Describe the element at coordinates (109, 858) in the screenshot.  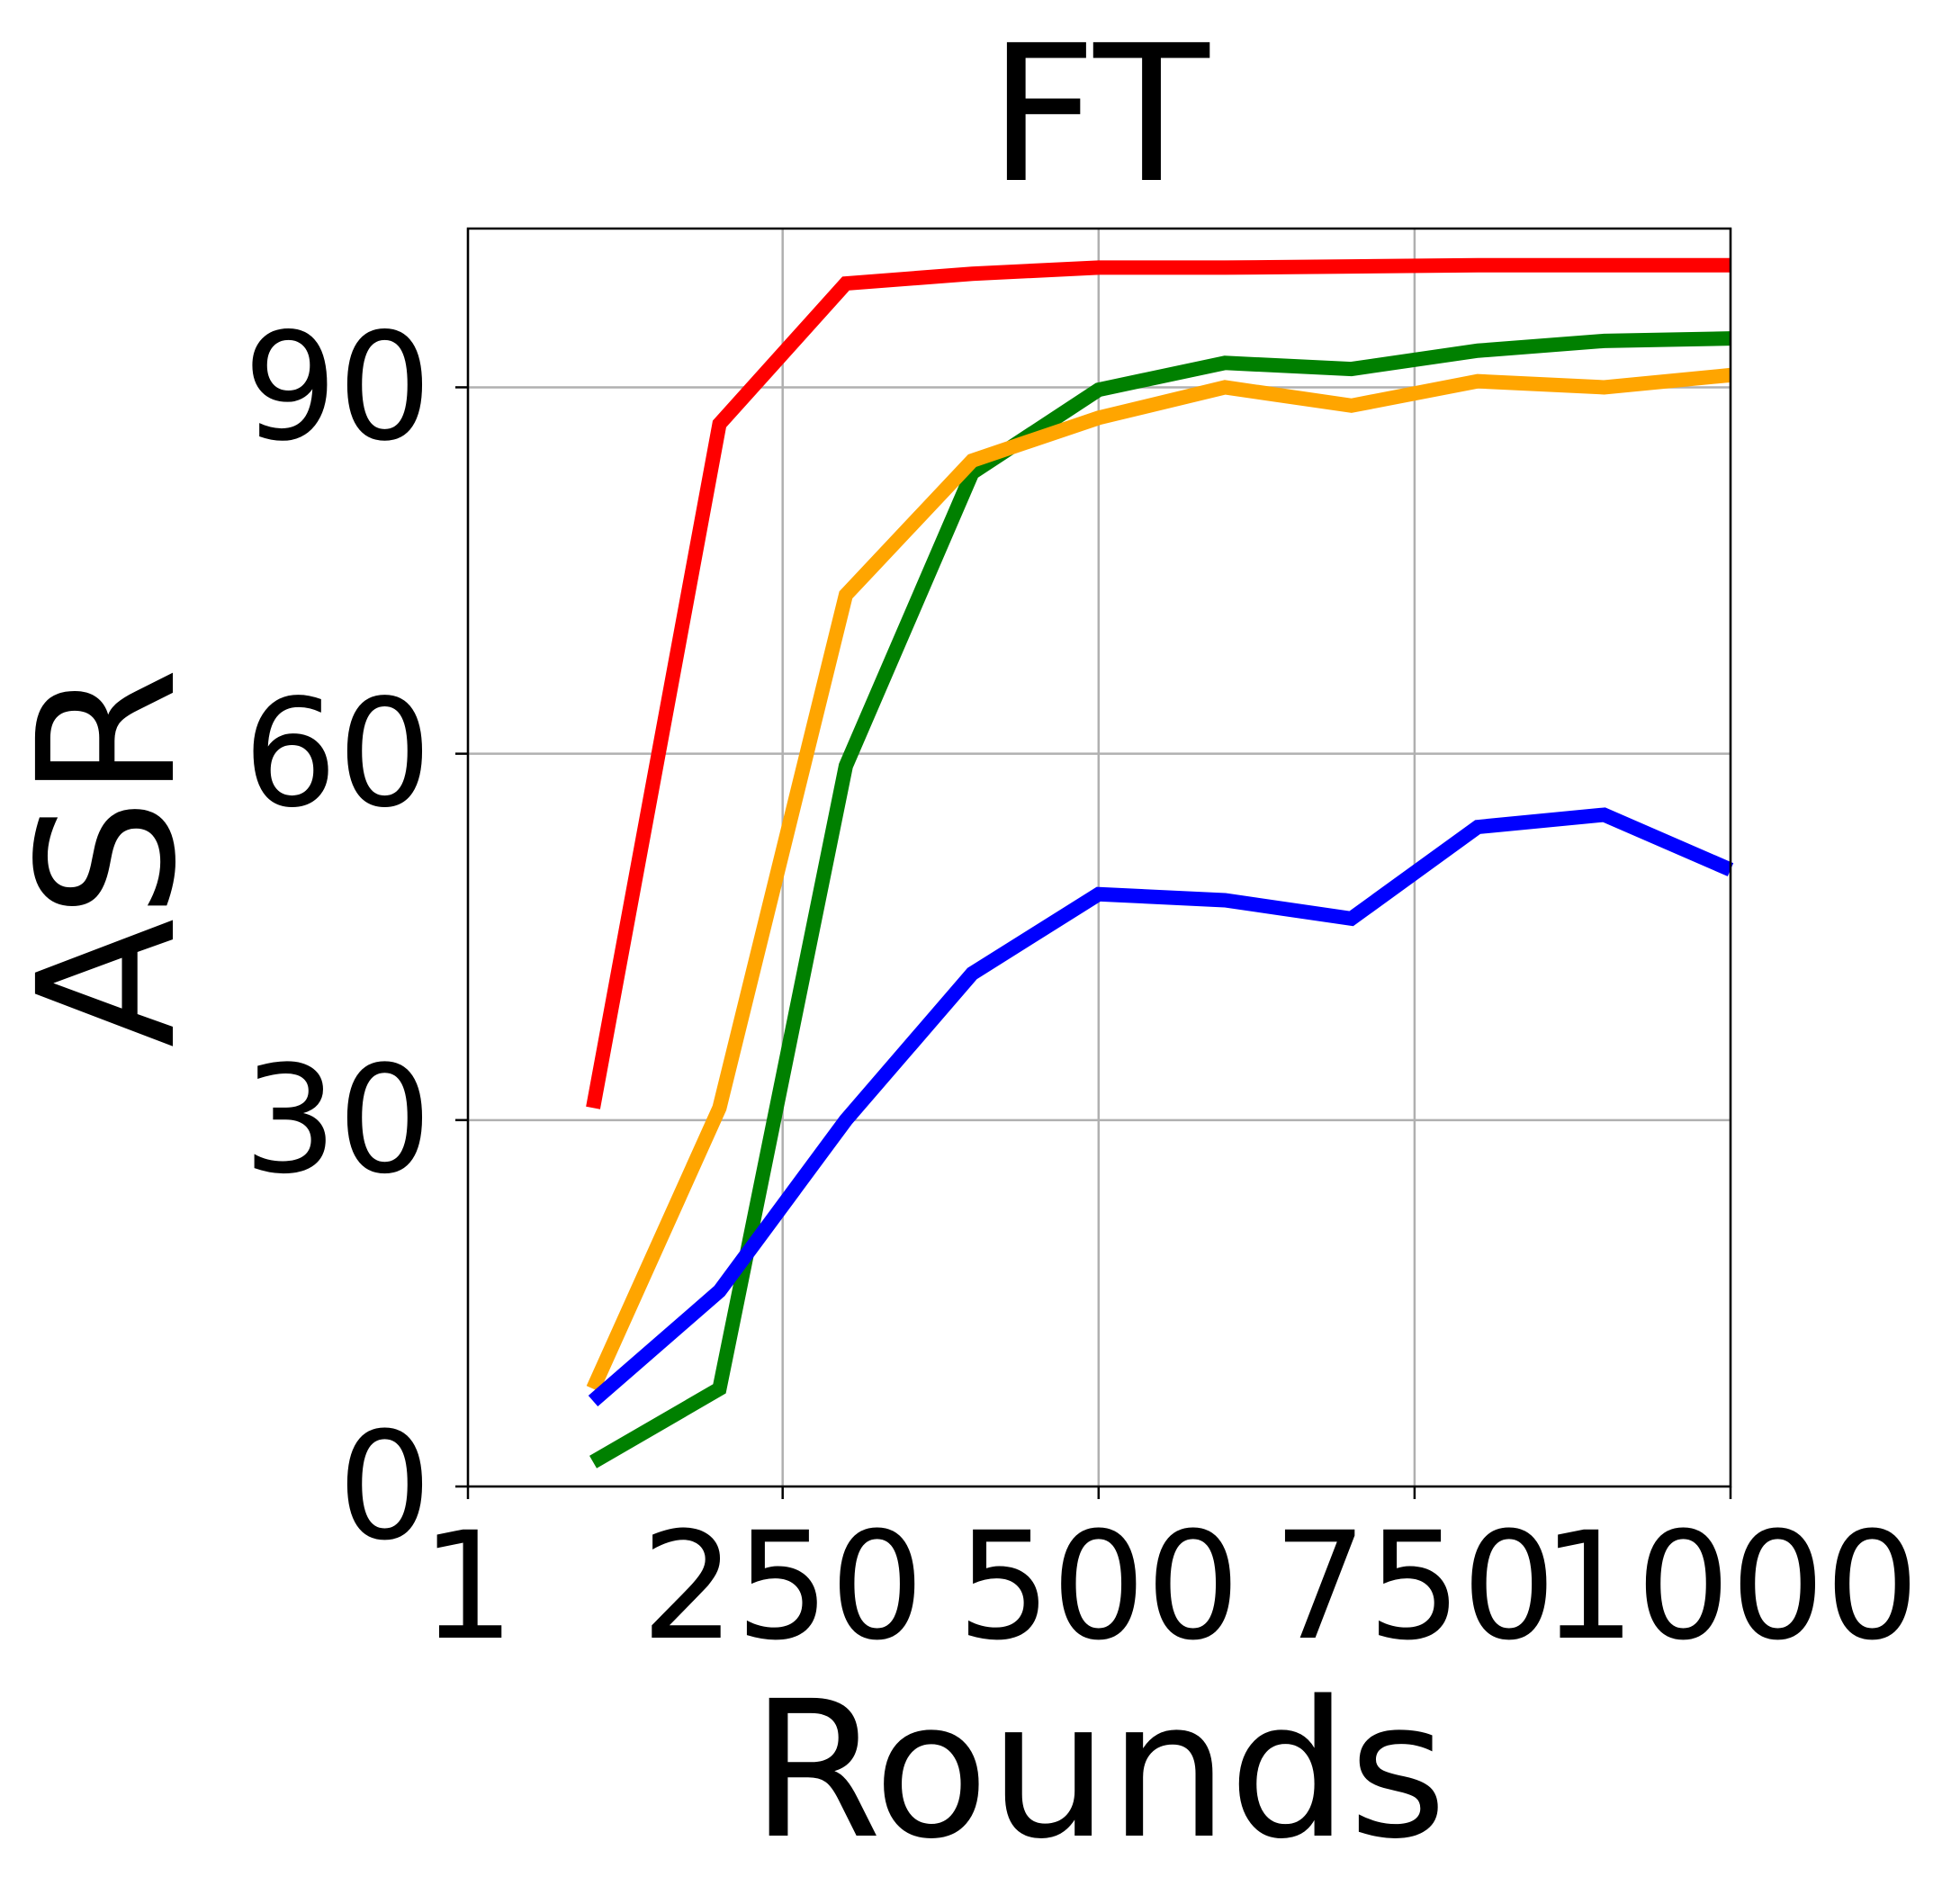
I see `y-axis-label: ASR` at that location.